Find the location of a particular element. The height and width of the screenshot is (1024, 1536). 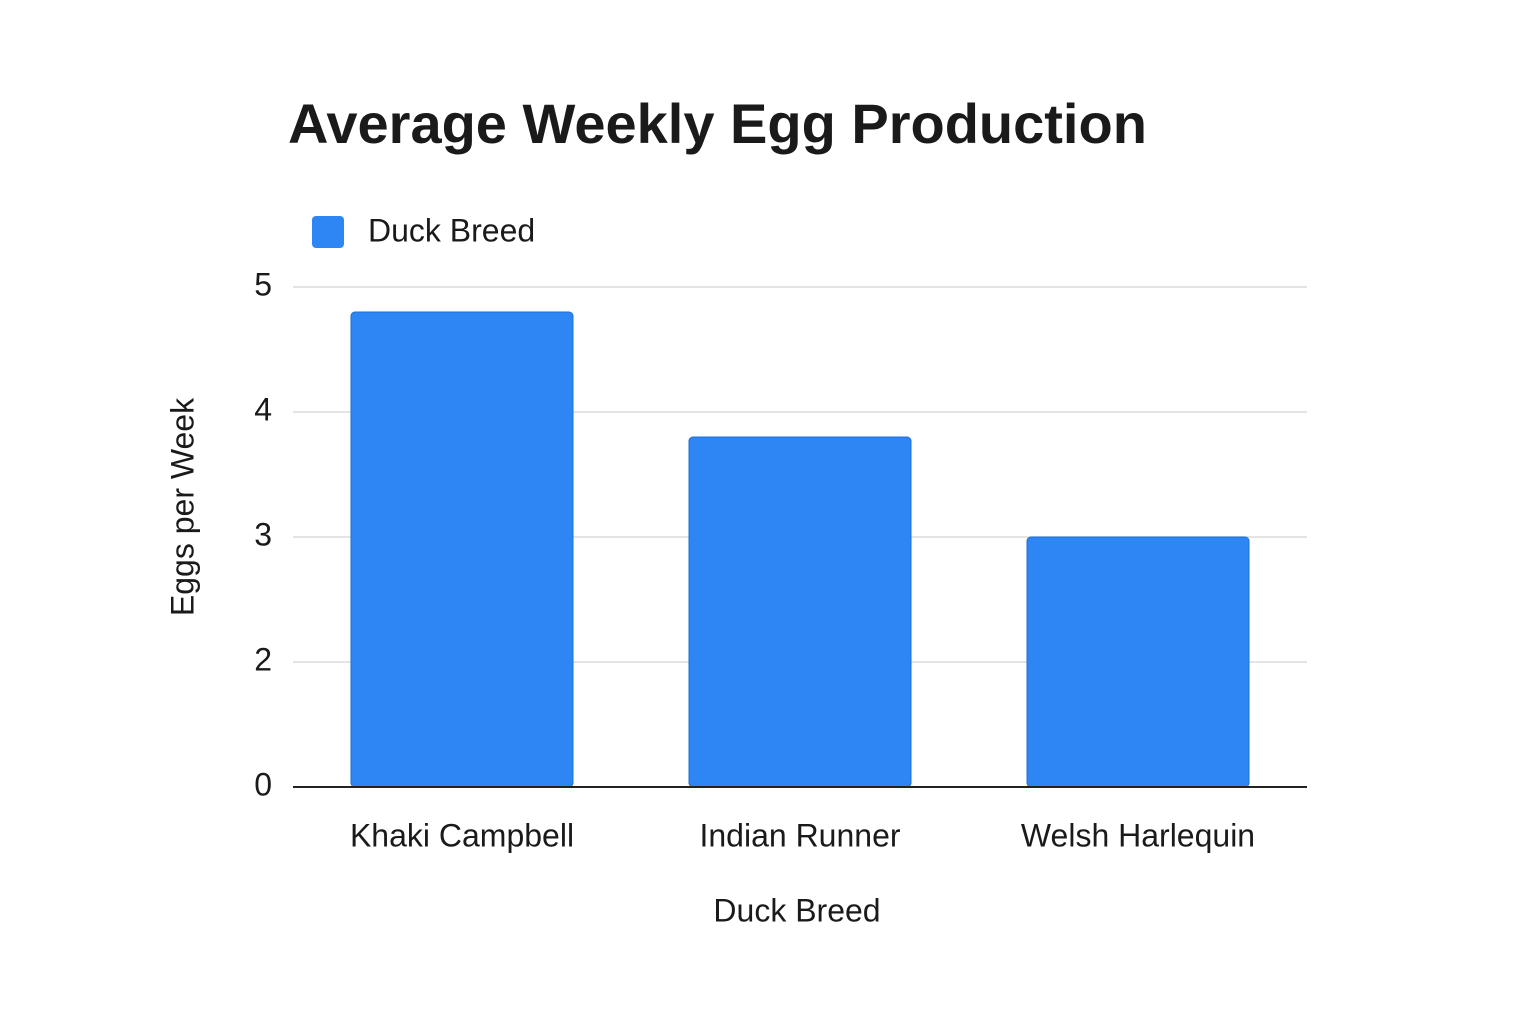

y-tick-label: 4 is located at coordinates (263, 409).